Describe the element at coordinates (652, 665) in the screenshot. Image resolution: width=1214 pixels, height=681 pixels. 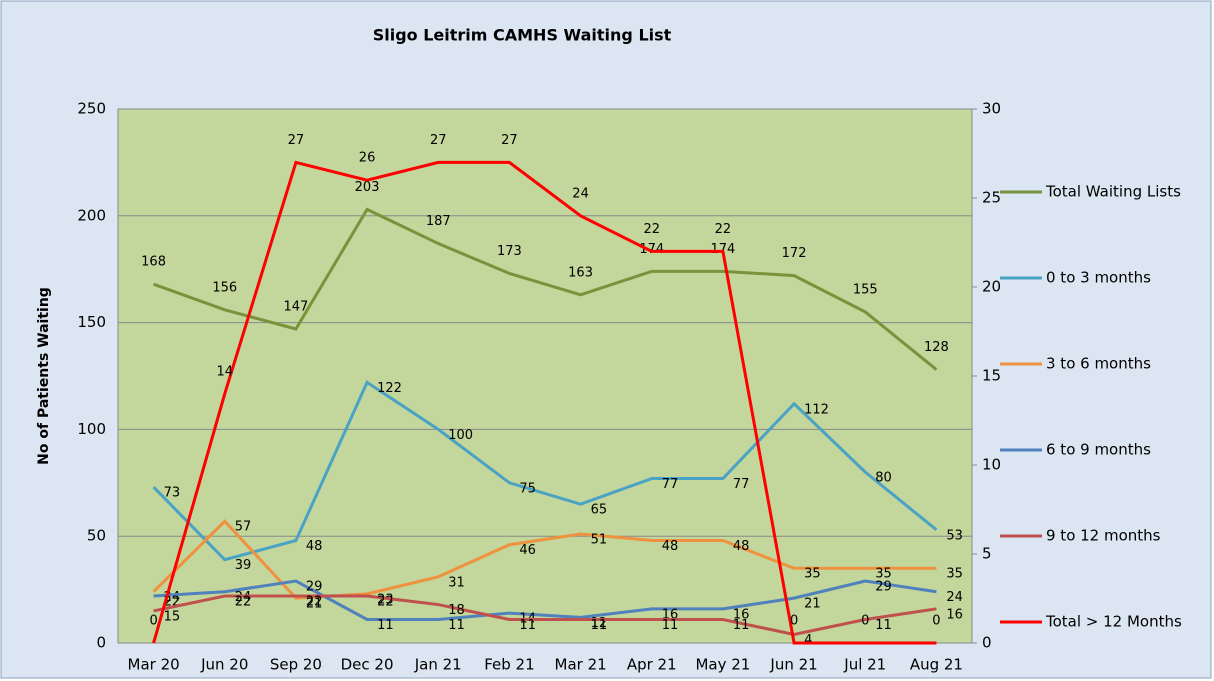
I see `x-tick-label: Apr 21` at that location.